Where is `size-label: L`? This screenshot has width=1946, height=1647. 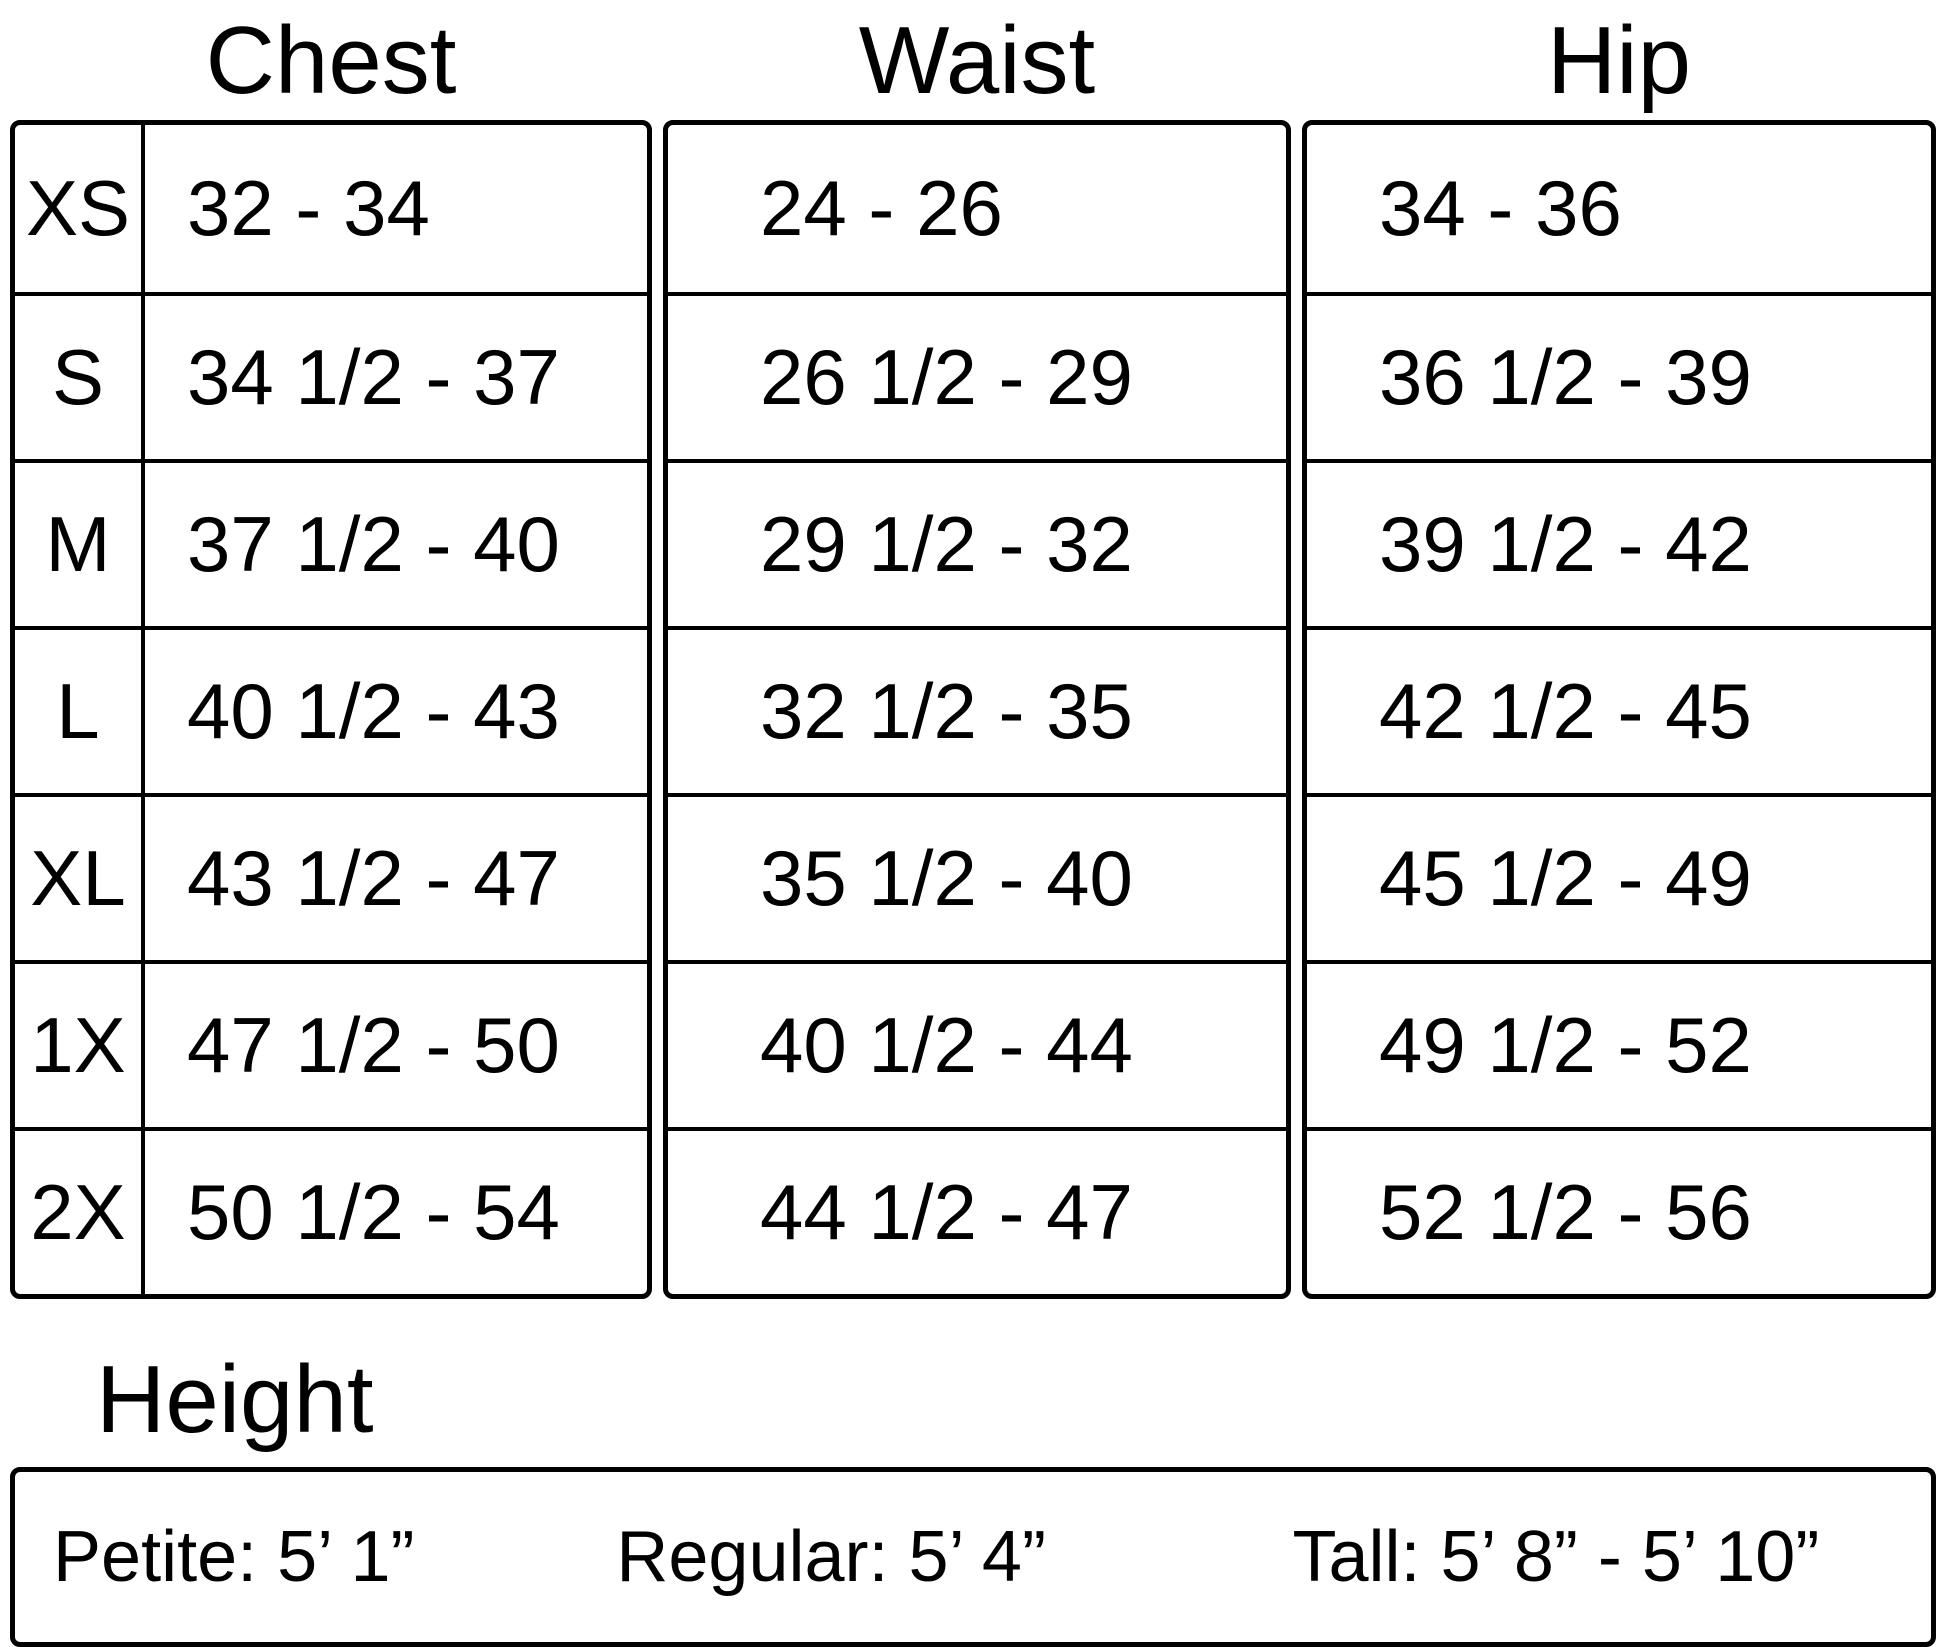
size-label: L is located at coordinates (80, 711).